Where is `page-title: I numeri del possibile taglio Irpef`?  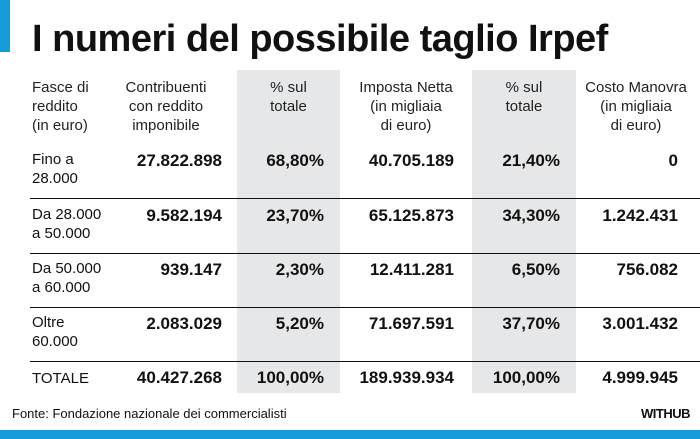 page-title: I numeri del possibile taglio Irpef is located at coordinates (320, 39).